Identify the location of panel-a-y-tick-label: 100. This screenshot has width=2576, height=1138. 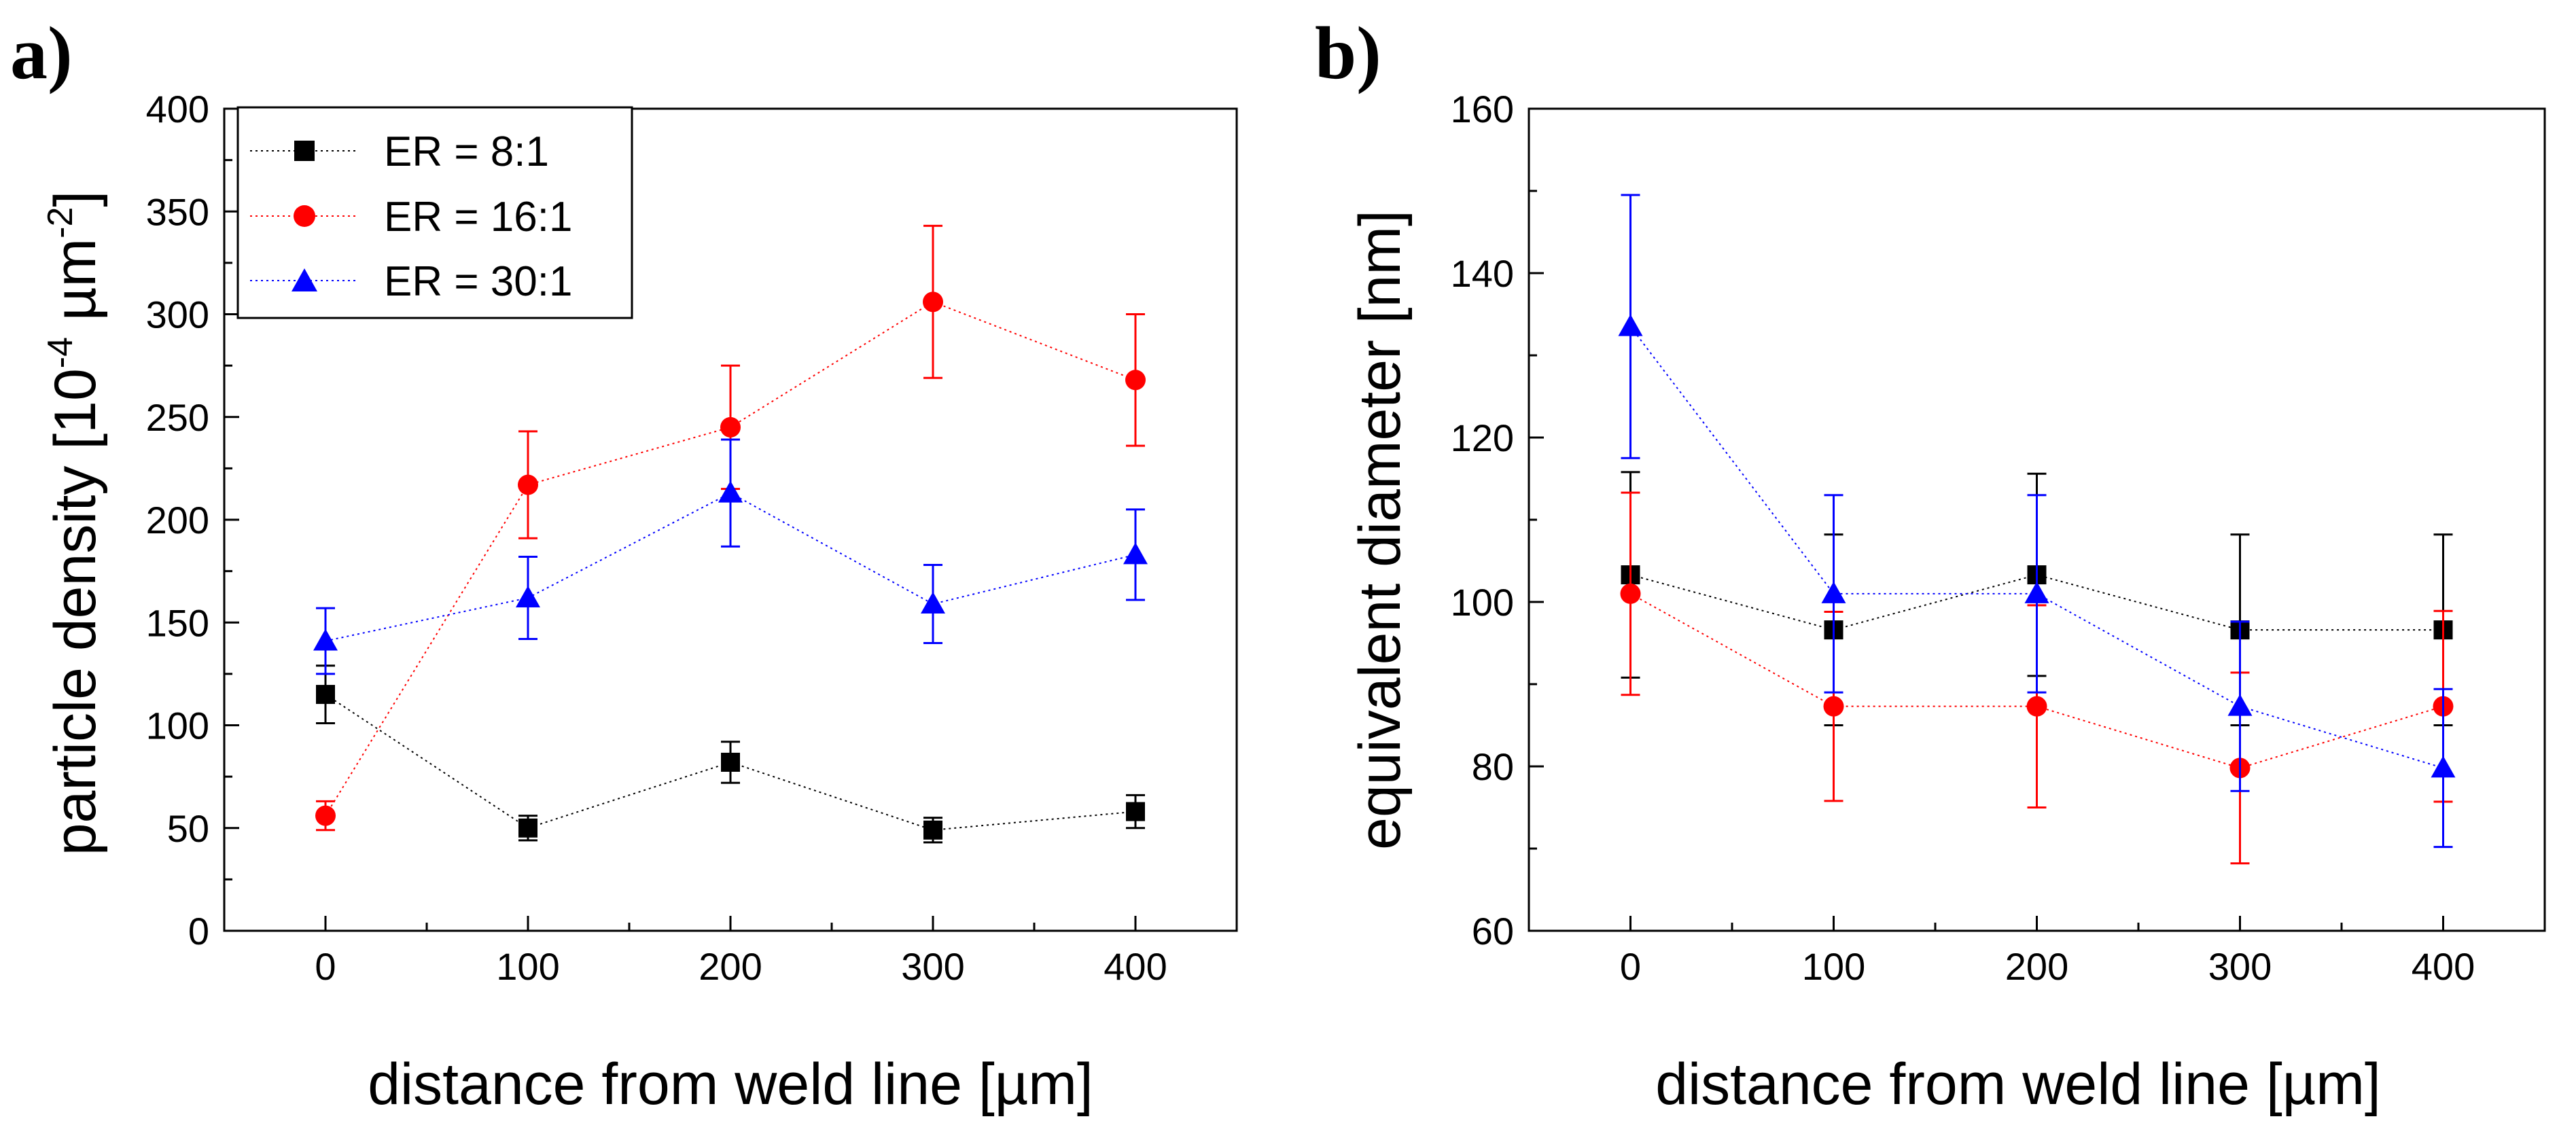
(177, 726).